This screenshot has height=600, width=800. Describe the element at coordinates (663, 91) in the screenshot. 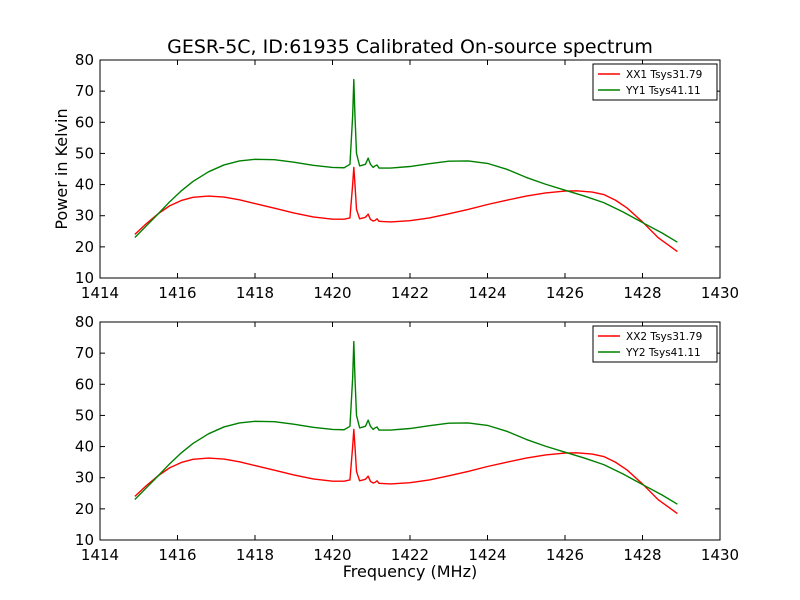

I see `legend-label: YY1 Tsys41.11` at that location.